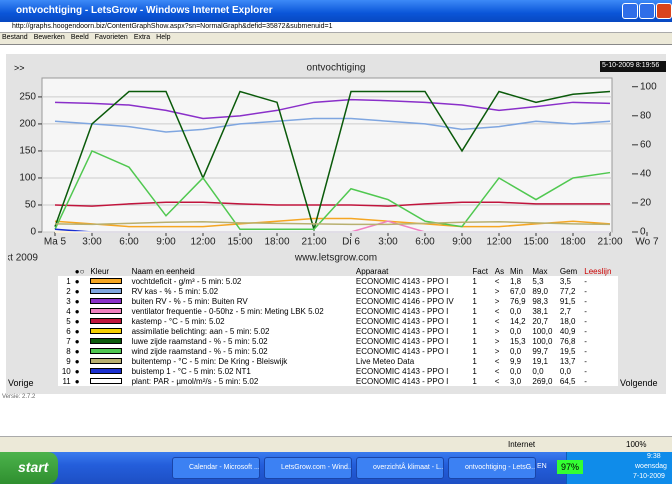 Image resolution: width=672 pixels, height=484 pixels. What do you see at coordinates (516, 281) in the screenshot?
I see `cell-min: 1,8` at bounding box center [516, 281].